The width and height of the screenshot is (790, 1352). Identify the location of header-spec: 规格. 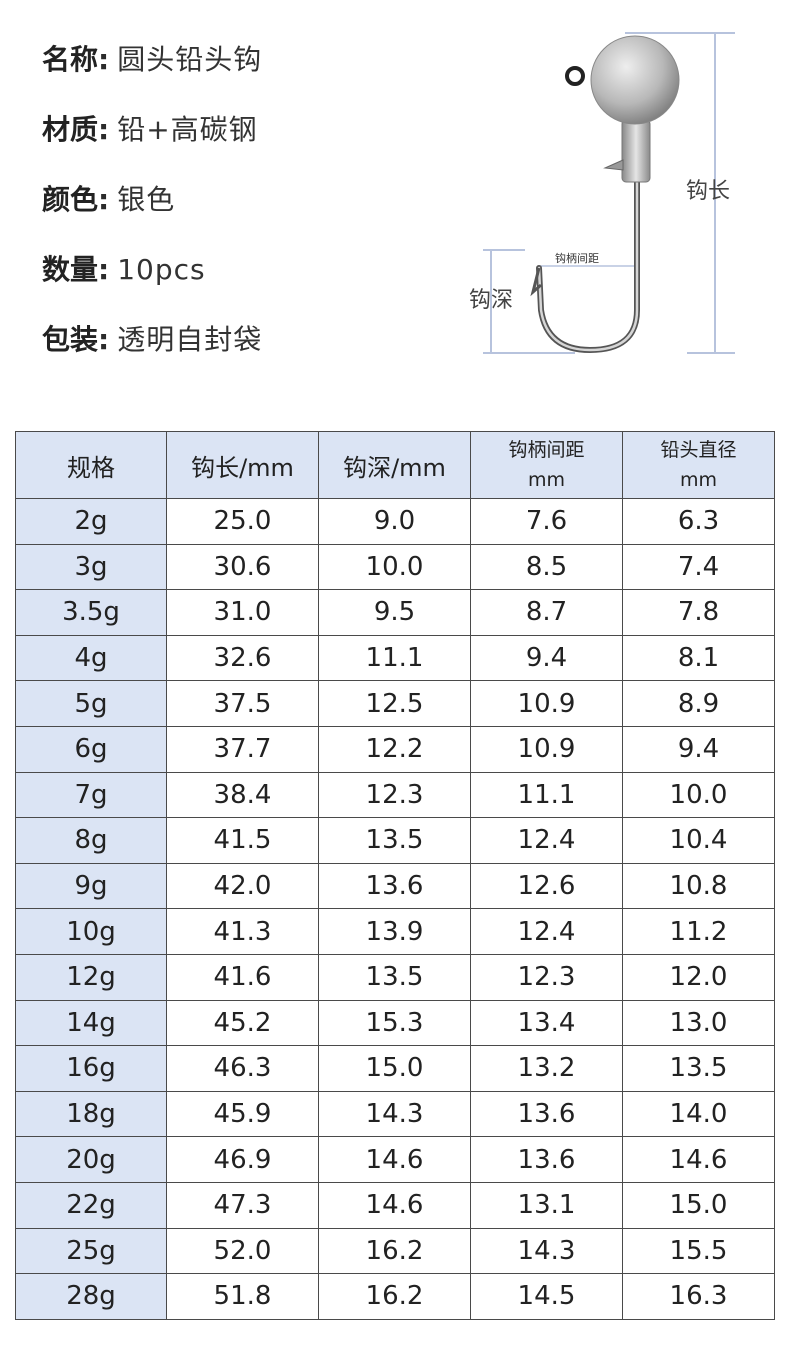
(91, 465).